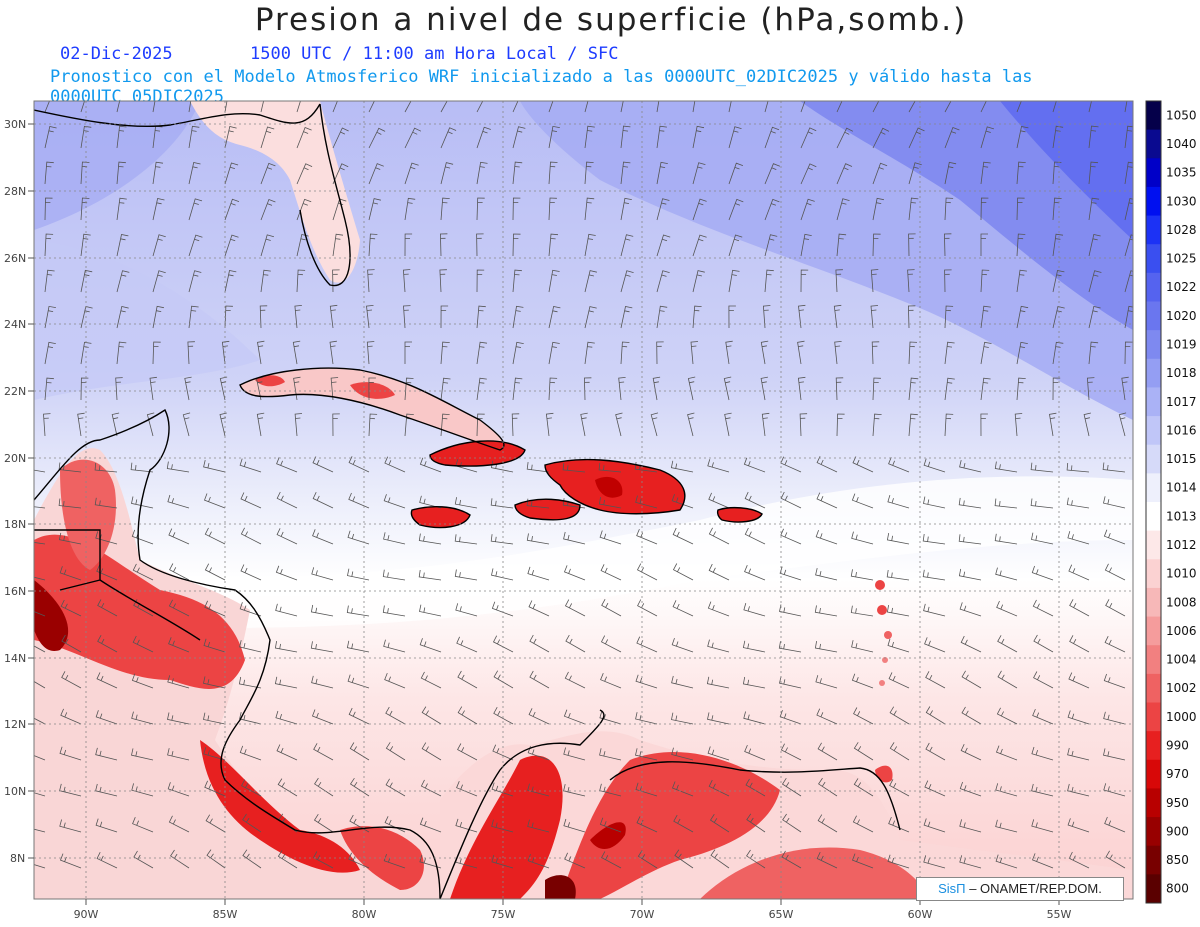 The image size is (1200, 927). I want to click on colorbar-label: 800, so click(1177, 889).